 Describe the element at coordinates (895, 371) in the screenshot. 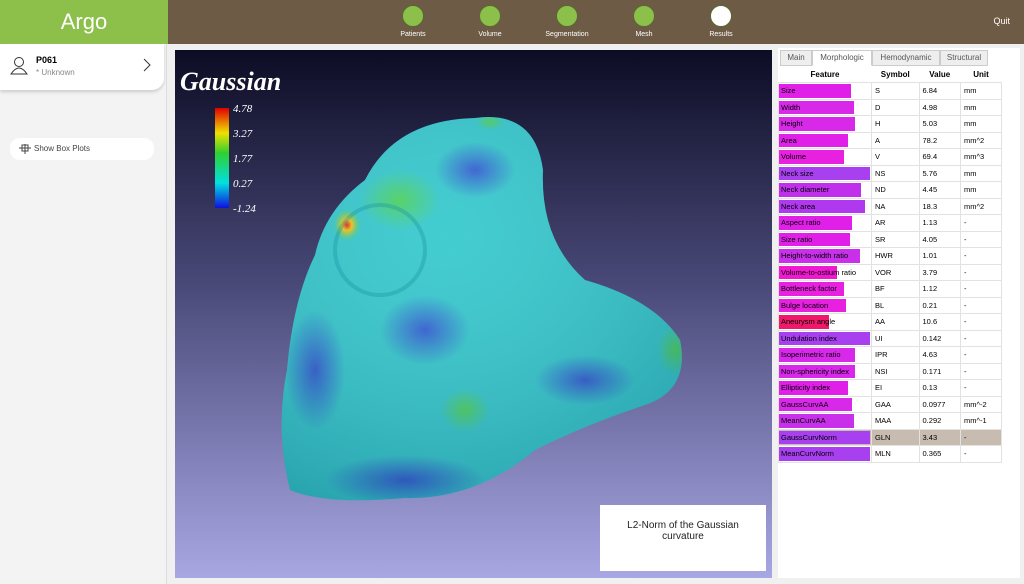

I see `symbol-cell: NSI` at that location.